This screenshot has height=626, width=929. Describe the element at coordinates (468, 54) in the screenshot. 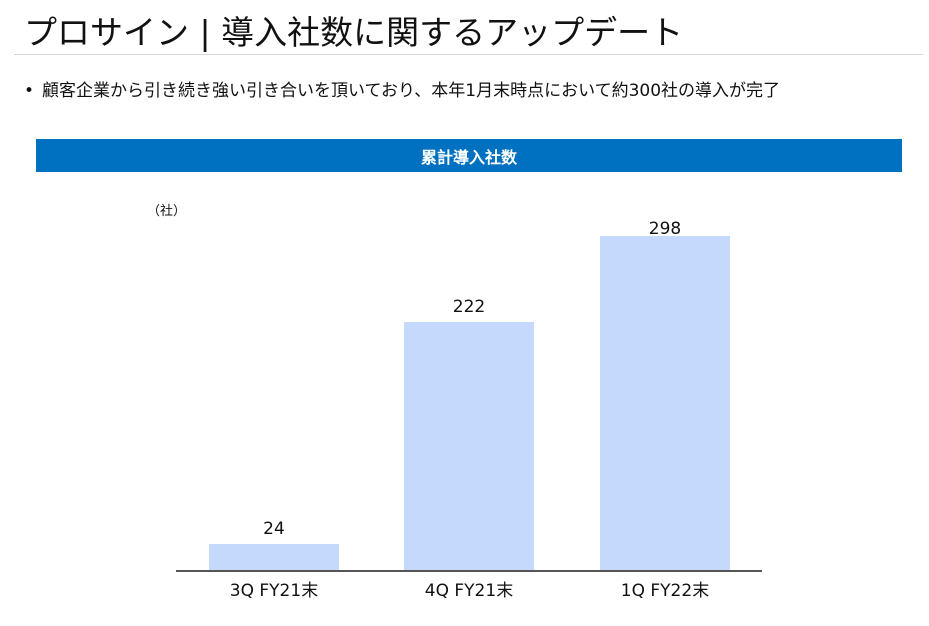

I see `title-divider` at that location.